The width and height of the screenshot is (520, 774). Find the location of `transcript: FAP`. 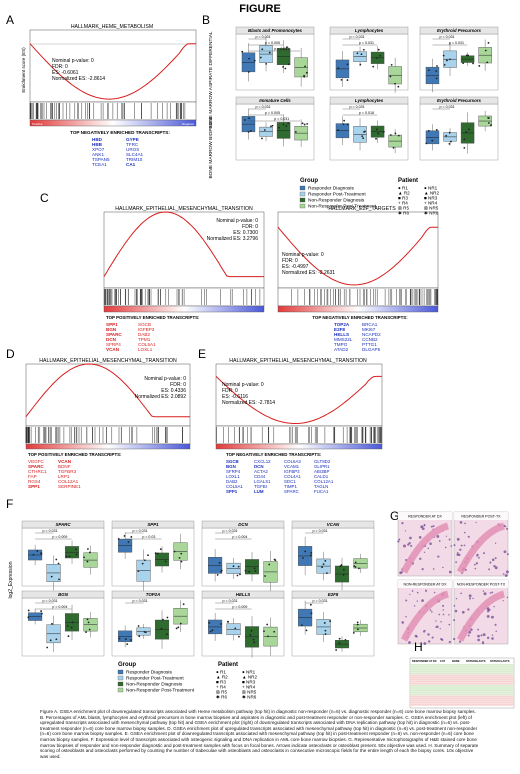

transcript: FAP is located at coordinates (32, 476).